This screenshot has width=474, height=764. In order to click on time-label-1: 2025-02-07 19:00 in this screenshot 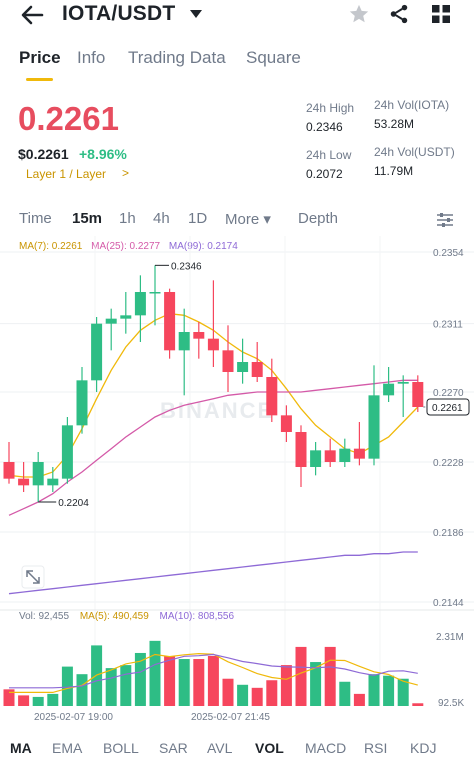, I will do `click(73, 717)`.